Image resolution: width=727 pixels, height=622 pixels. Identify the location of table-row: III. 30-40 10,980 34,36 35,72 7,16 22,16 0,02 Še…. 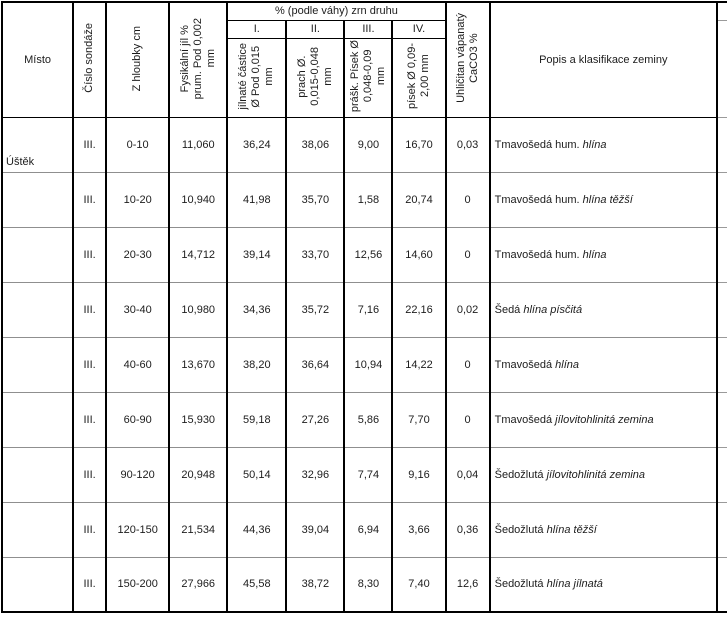
(363, 309).